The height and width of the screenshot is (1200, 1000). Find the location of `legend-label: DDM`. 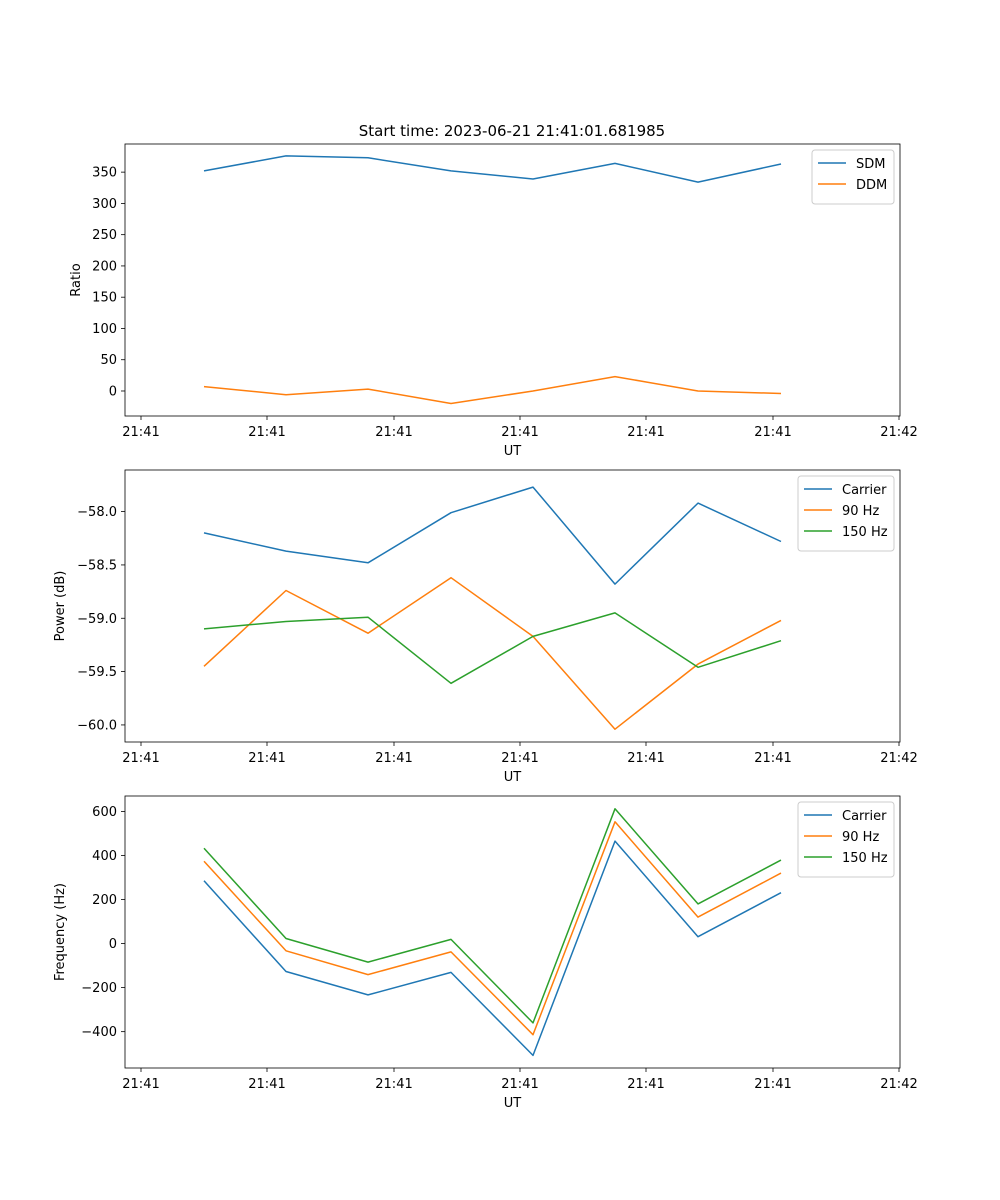

legend-label: DDM is located at coordinates (871, 185).